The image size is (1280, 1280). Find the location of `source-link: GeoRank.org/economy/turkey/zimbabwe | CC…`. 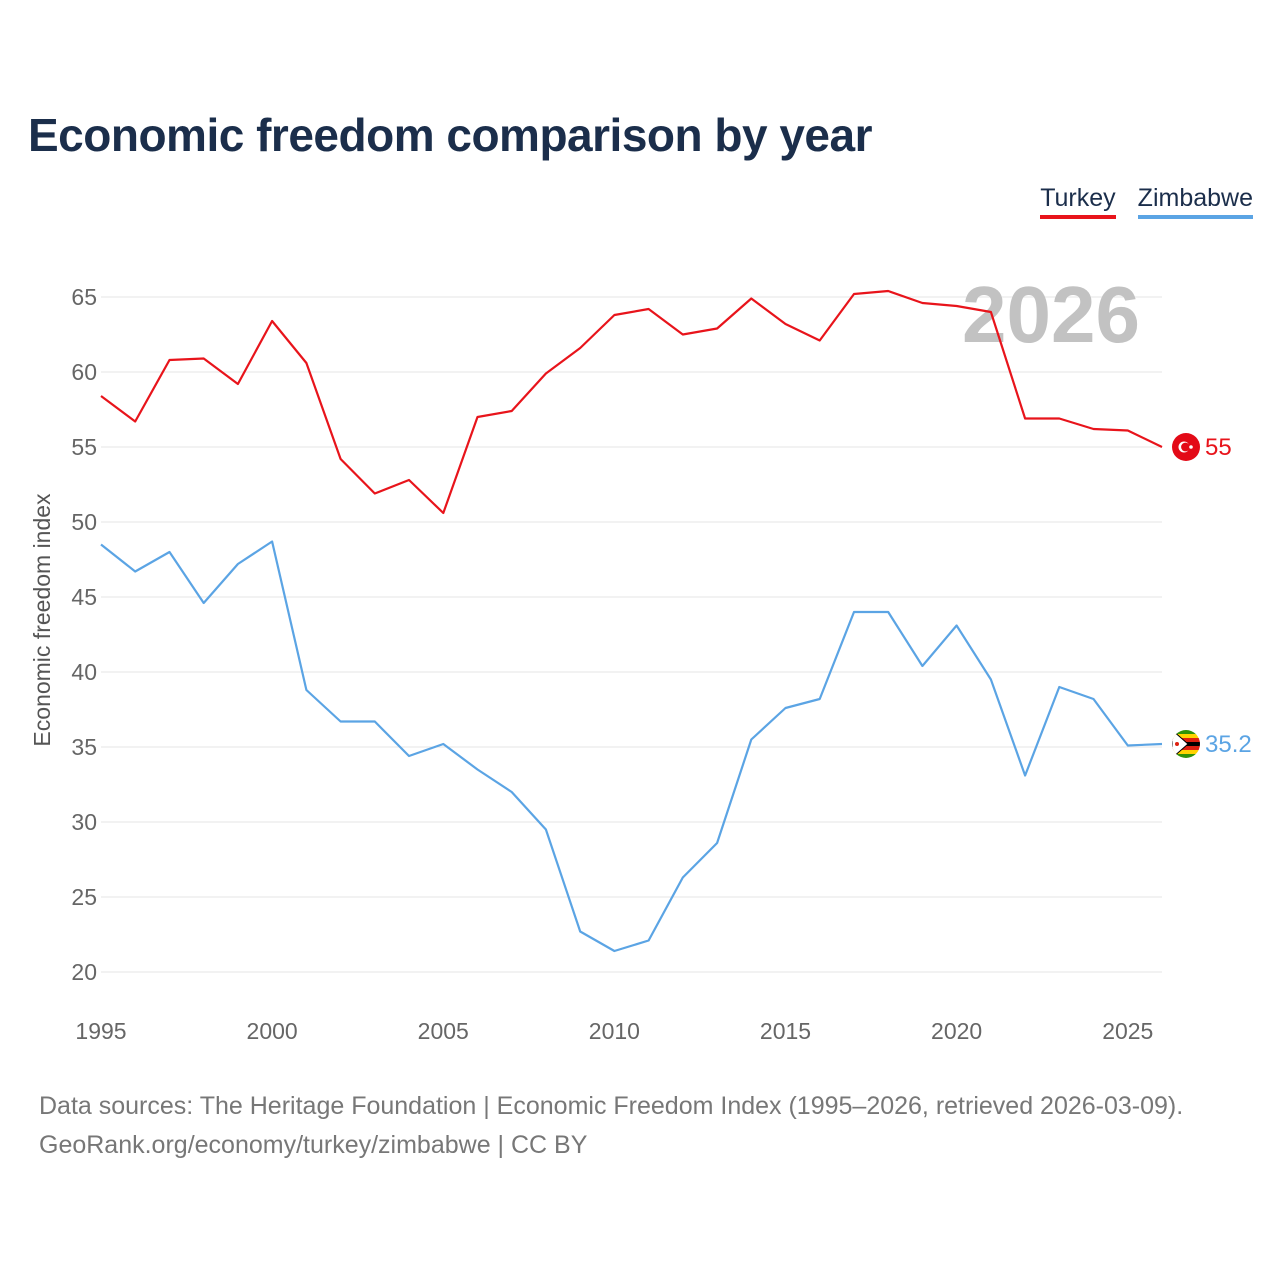

source-link: GeoRank.org/economy/turkey/zimbabwe | CC… is located at coordinates (313, 1145).